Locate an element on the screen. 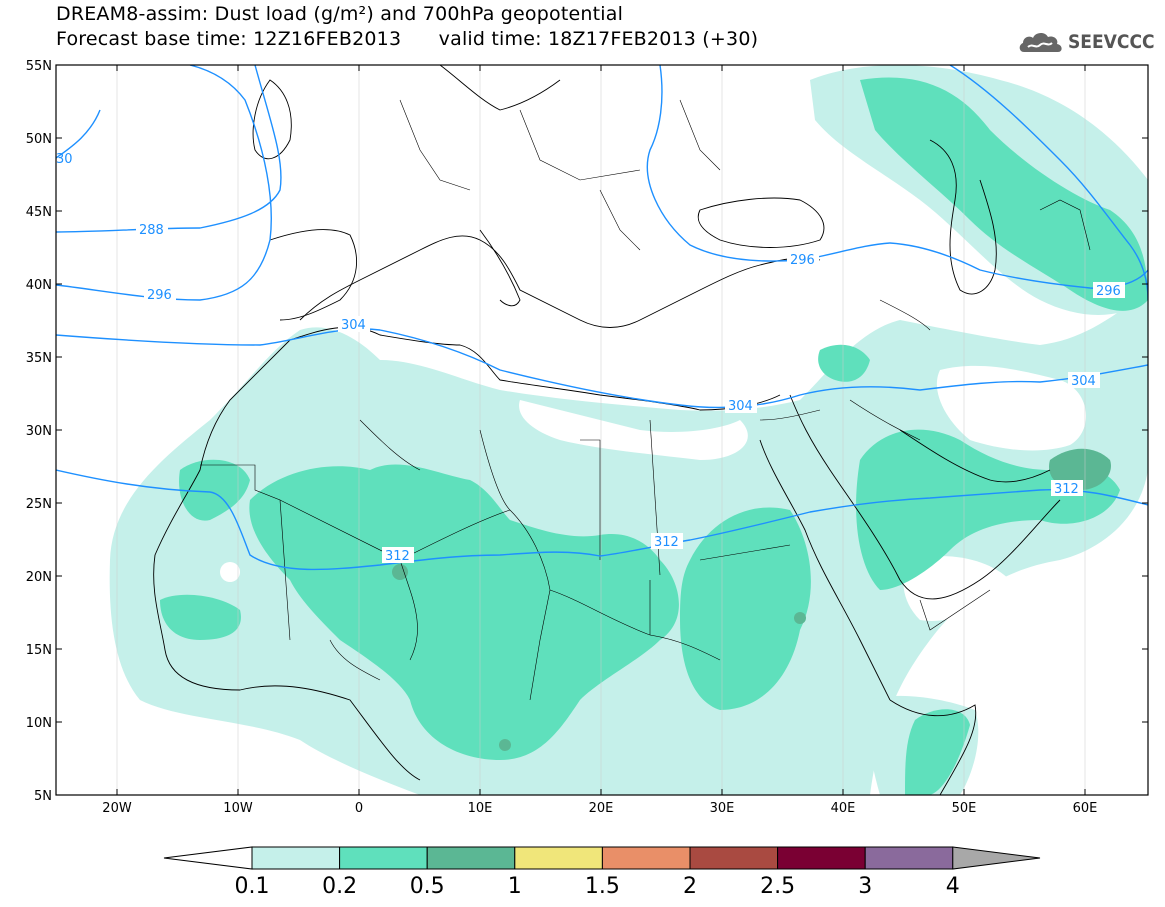 This screenshot has height=907, width=1165. lat-label: 45N is located at coordinates (39, 212).